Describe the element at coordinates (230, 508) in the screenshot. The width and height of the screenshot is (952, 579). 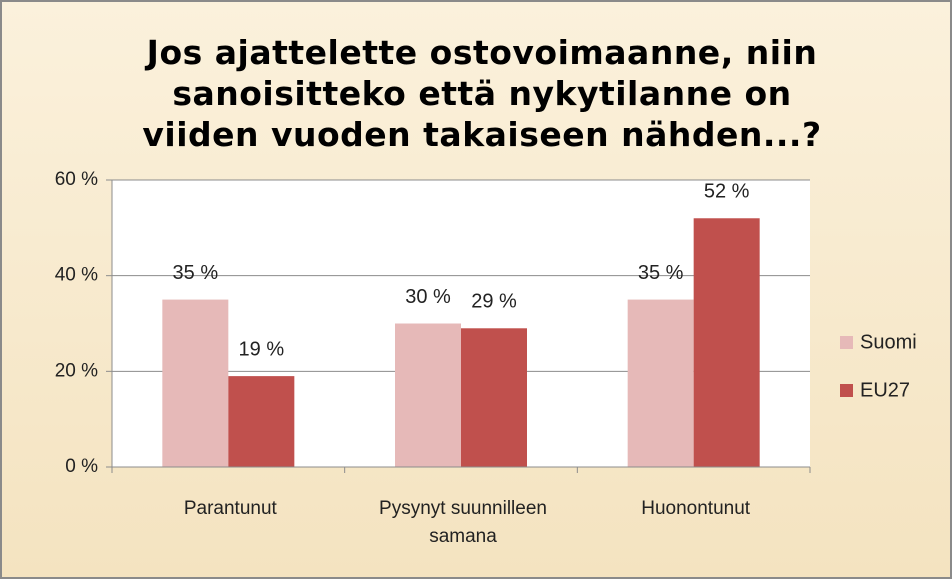
I see `x-tick-label: Parantunut` at that location.